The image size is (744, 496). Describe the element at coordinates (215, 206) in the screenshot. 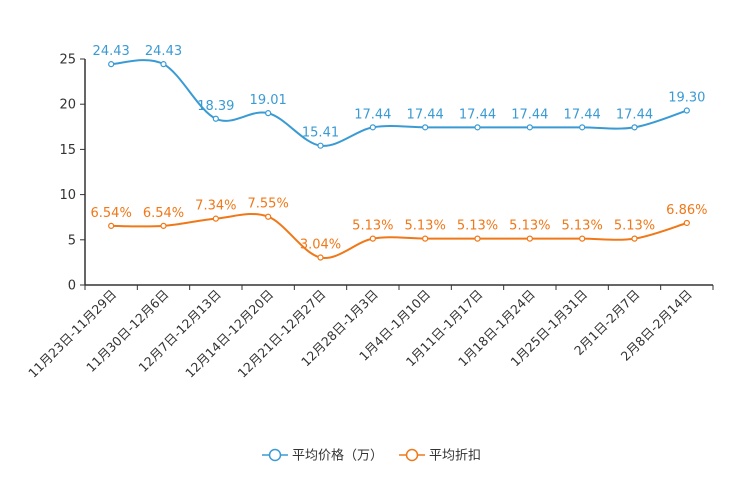

I see `data-label: 7.34%` at that location.